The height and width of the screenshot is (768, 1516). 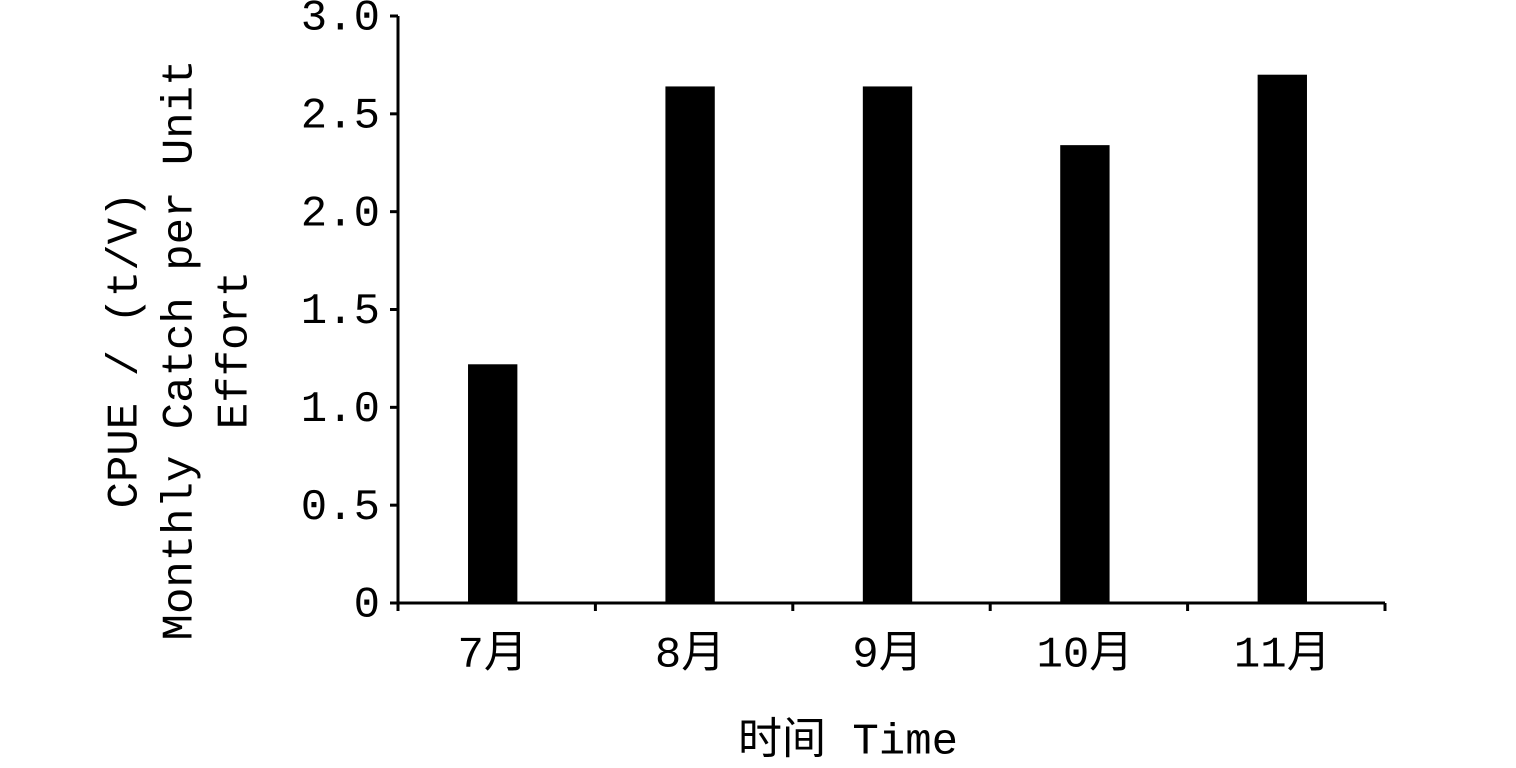 What do you see at coordinates (1084, 656) in the screenshot?
I see `x-tick-label: 10月` at bounding box center [1084, 656].